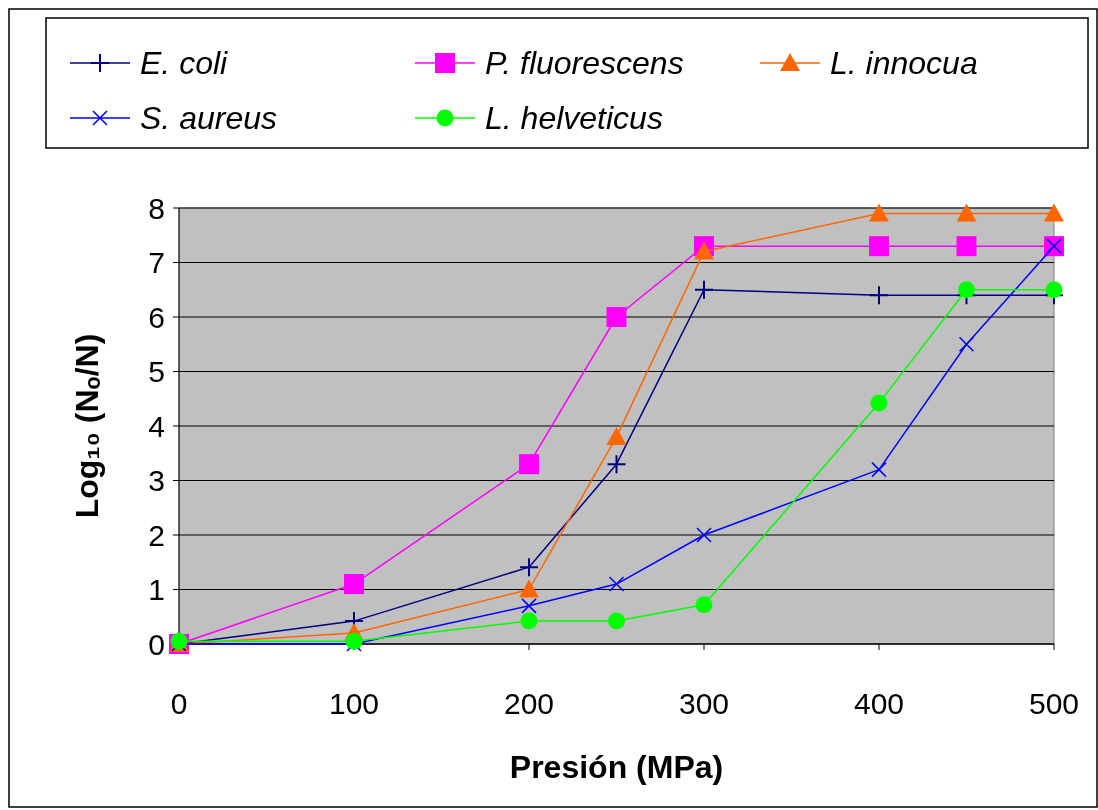 The width and height of the screenshot is (1098, 810). Describe the element at coordinates (616, 767) in the screenshot. I see `x-axis-title: Presión (MPa)` at that location.